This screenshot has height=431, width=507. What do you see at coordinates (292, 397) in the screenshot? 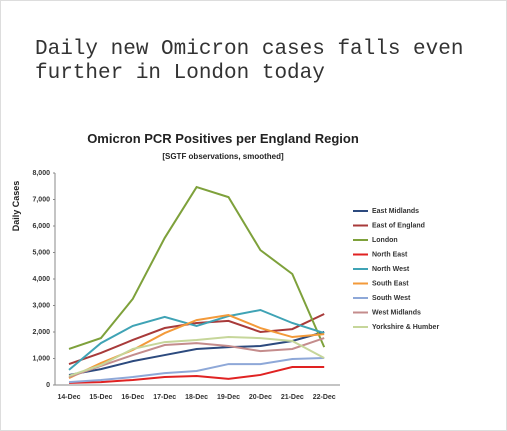
I see `x-tick-label: 21-Dec` at bounding box center [292, 397].